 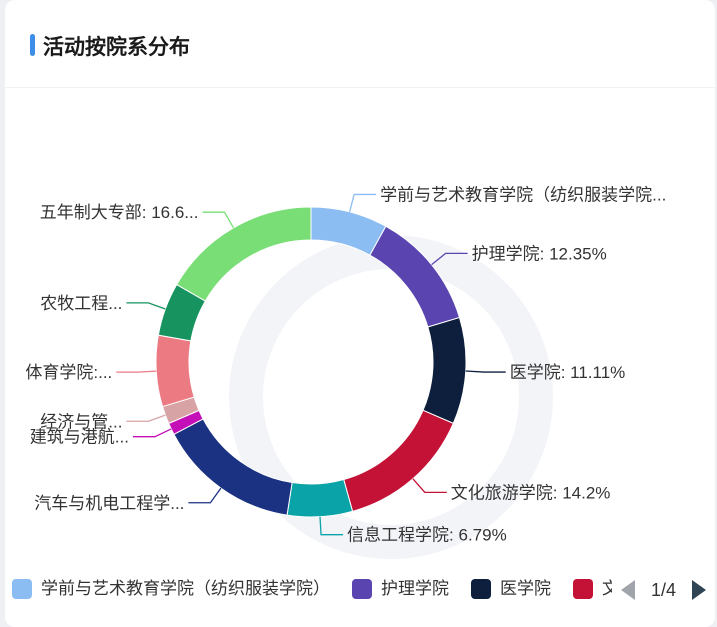 What do you see at coordinates (607, 588) in the screenshot?
I see `legend-label: 文化旅游学院` at bounding box center [607, 588].